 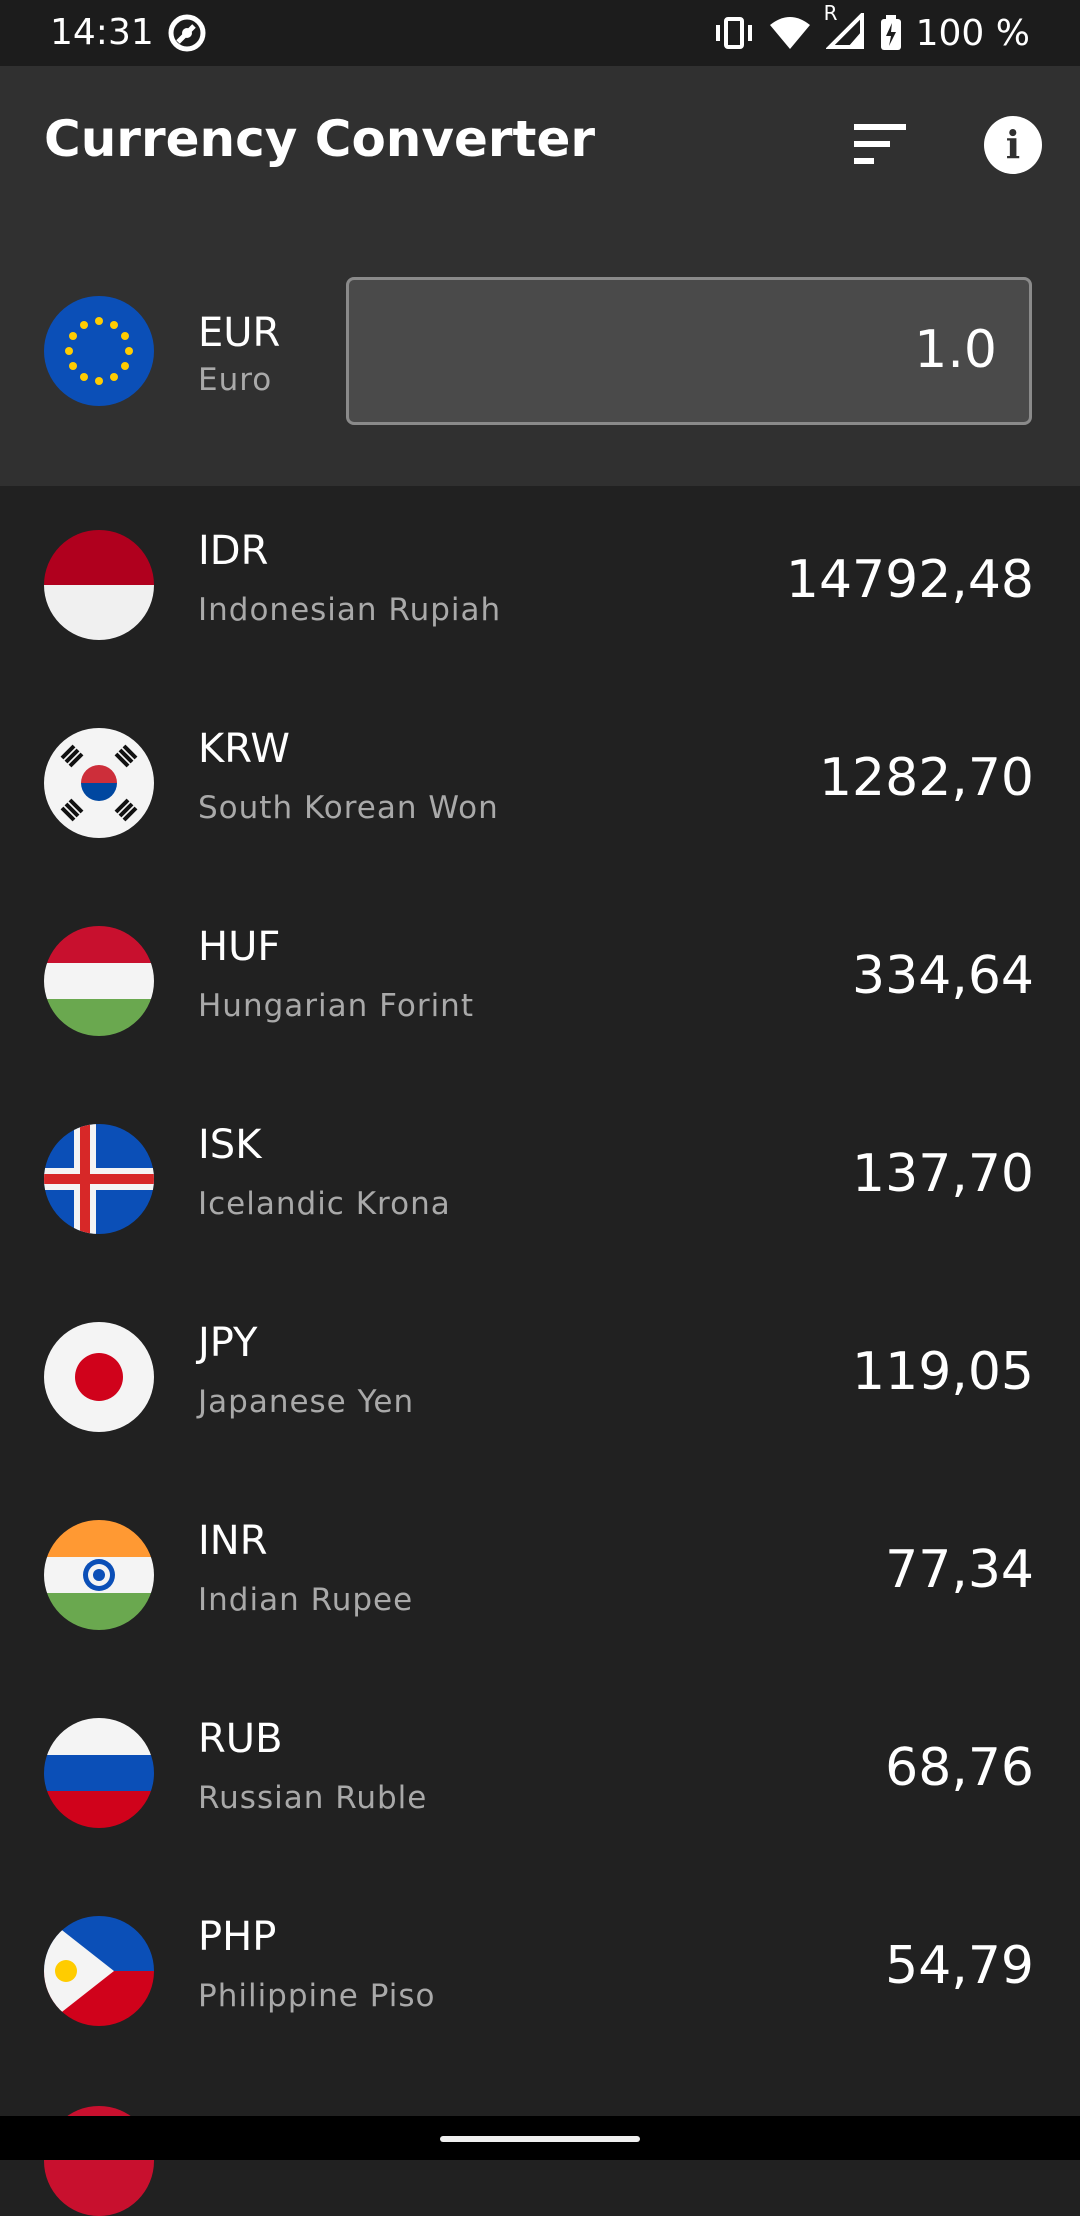 What do you see at coordinates (320, 139) in the screenshot?
I see `app-title: Currency Converter` at bounding box center [320, 139].